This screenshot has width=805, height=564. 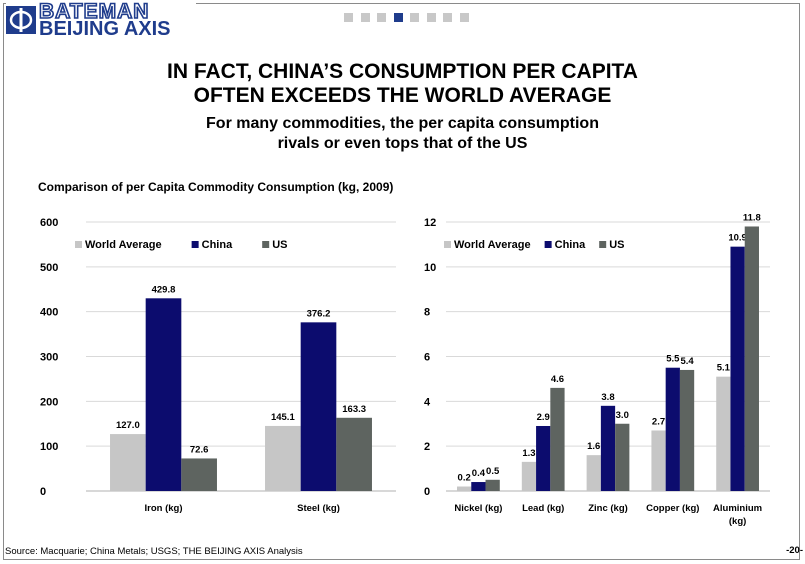 I want to click on data-label: 5.4, so click(x=687, y=361).